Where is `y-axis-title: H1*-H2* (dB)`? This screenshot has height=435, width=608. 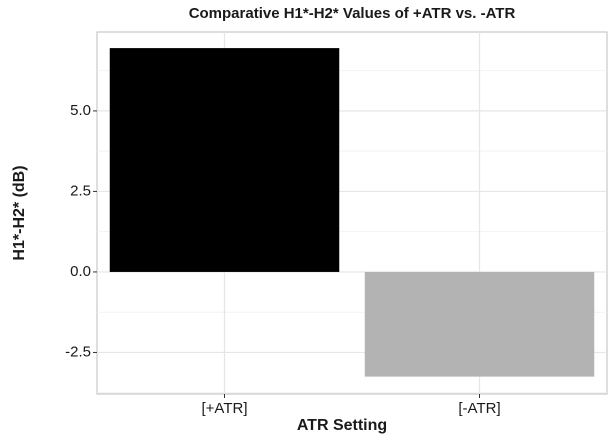 y-axis-title: H1*-H2* (dB) is located at coordinates (19, 212).